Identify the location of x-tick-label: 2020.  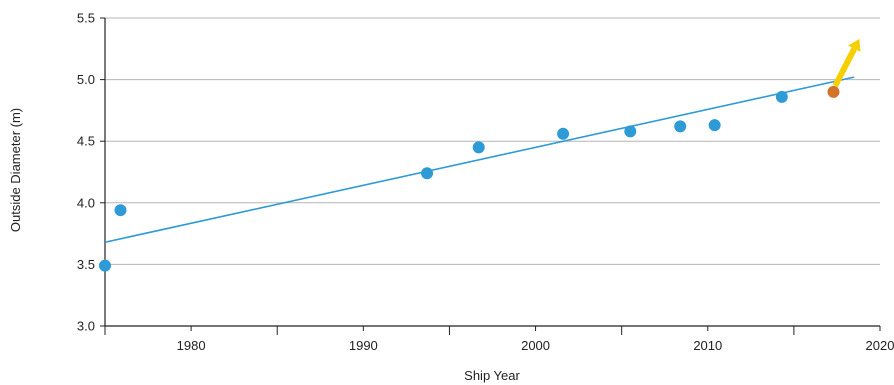
(880, 345).